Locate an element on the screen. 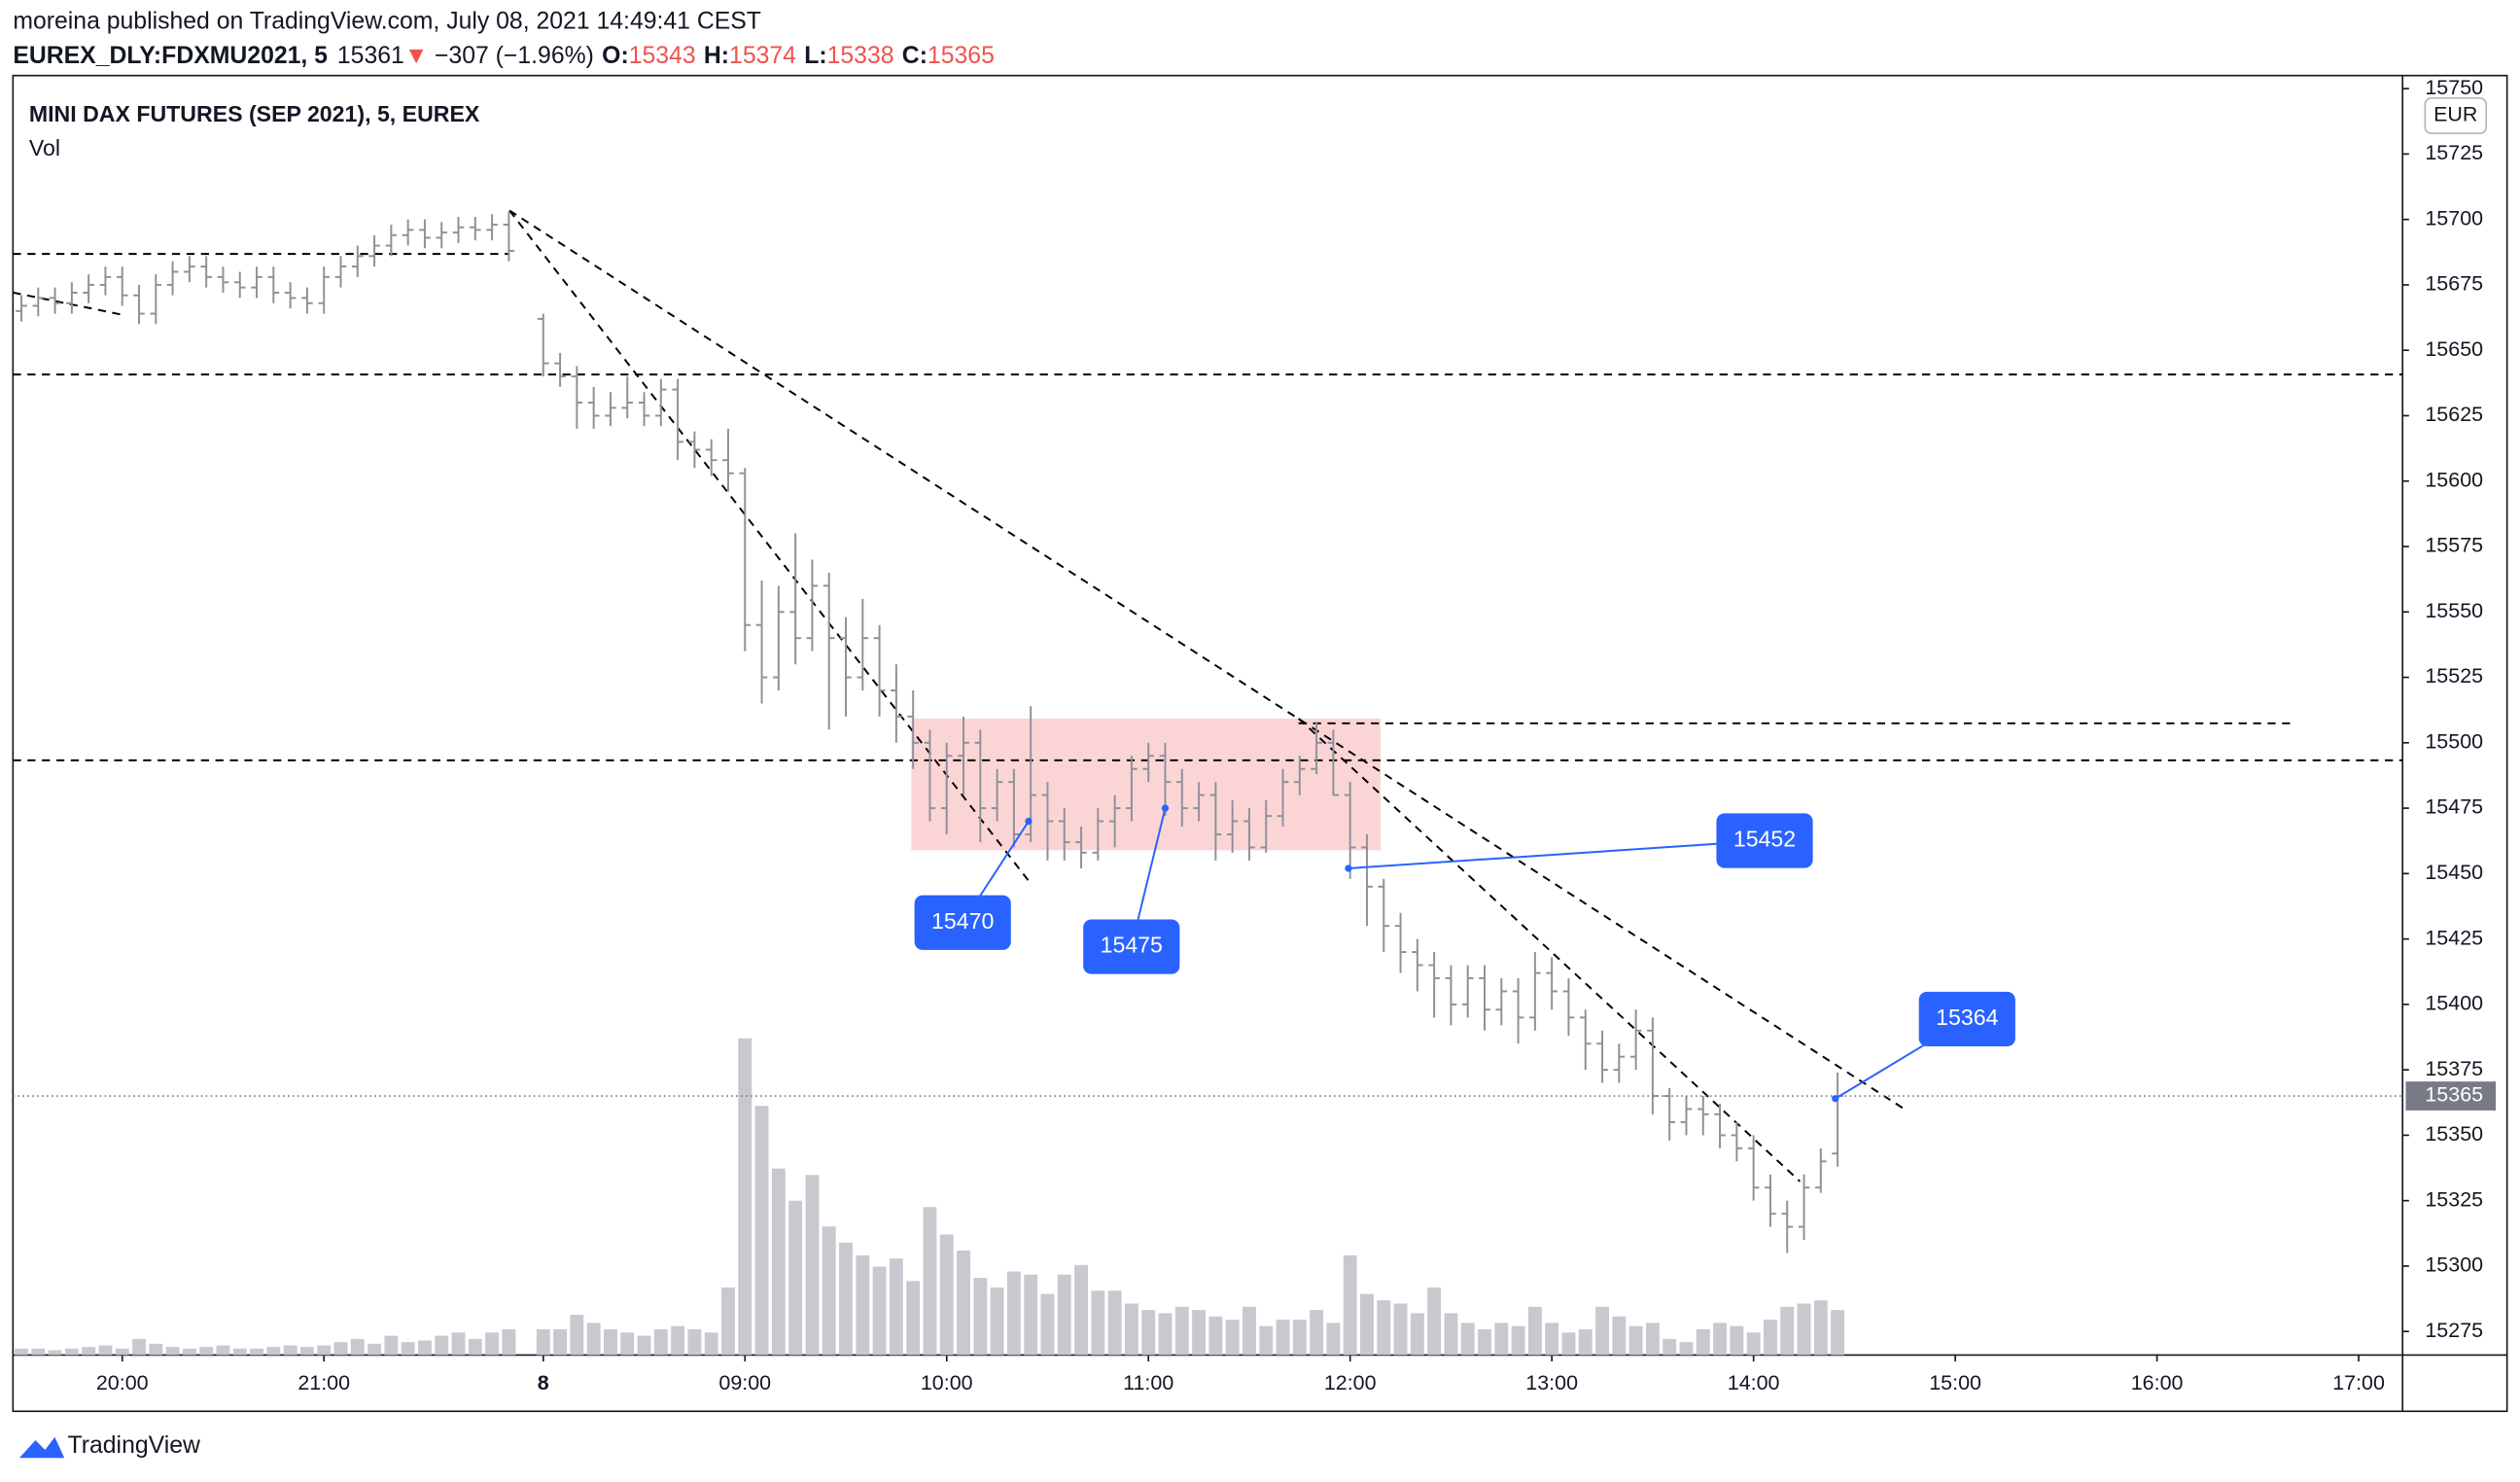  open-label: O: is located at coordinates (615, 55).